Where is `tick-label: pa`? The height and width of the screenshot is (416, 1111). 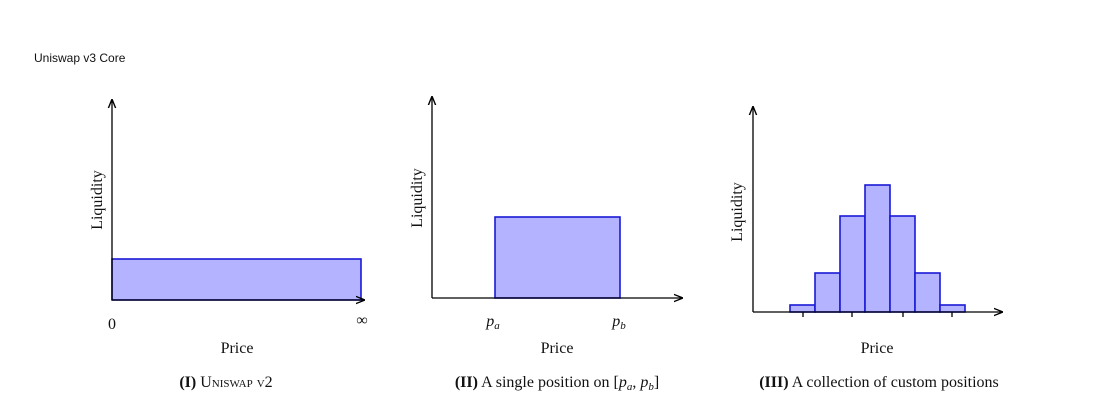
tick-label: pa is located at coordinates (492, 322).